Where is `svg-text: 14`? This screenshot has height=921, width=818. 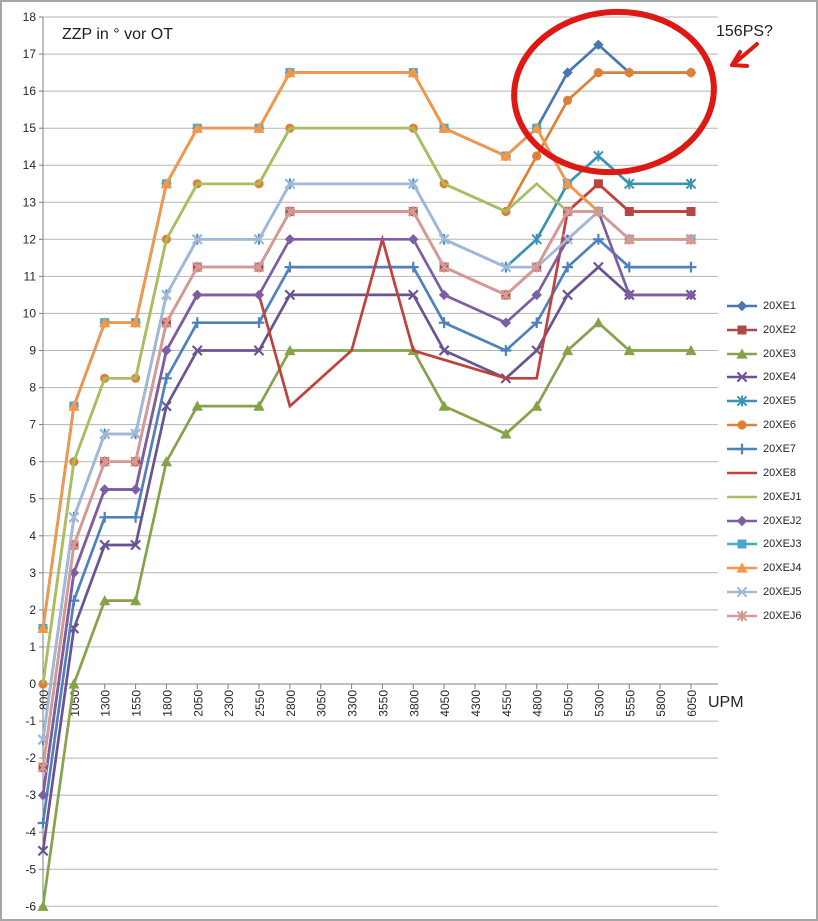 svg-text: 14 is located at coordinates (30, 165).